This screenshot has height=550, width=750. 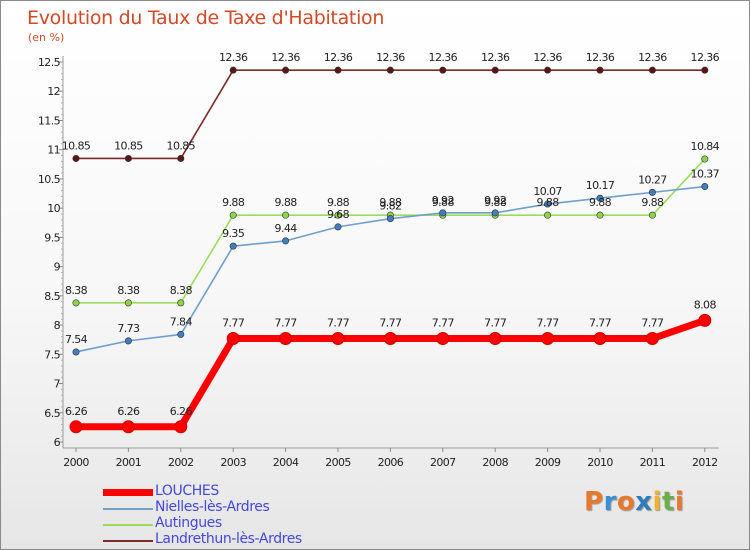 I want to click on x-tick-label: 2006, so click(x=391, y=462).